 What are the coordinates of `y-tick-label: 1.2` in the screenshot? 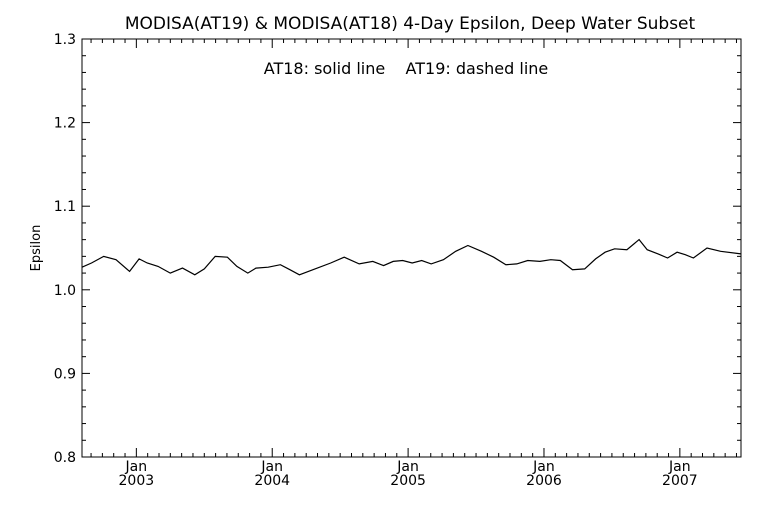 It's located at (65, 124).